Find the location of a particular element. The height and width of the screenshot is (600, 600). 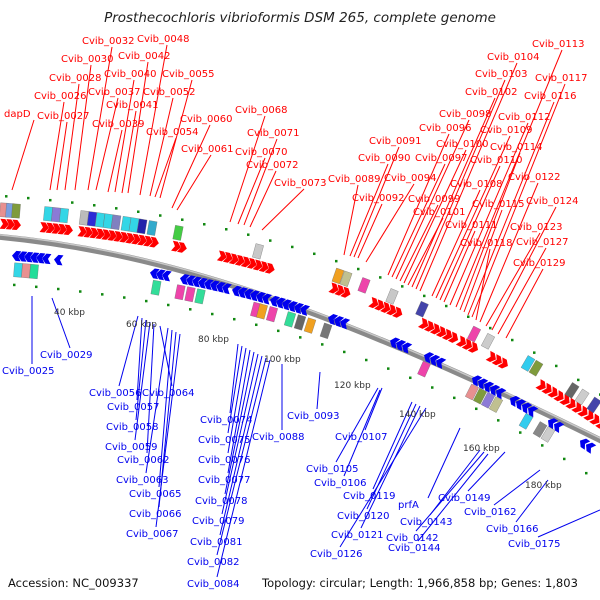

gene-label: Cvib_0057 is located at coordinates (133, 407).